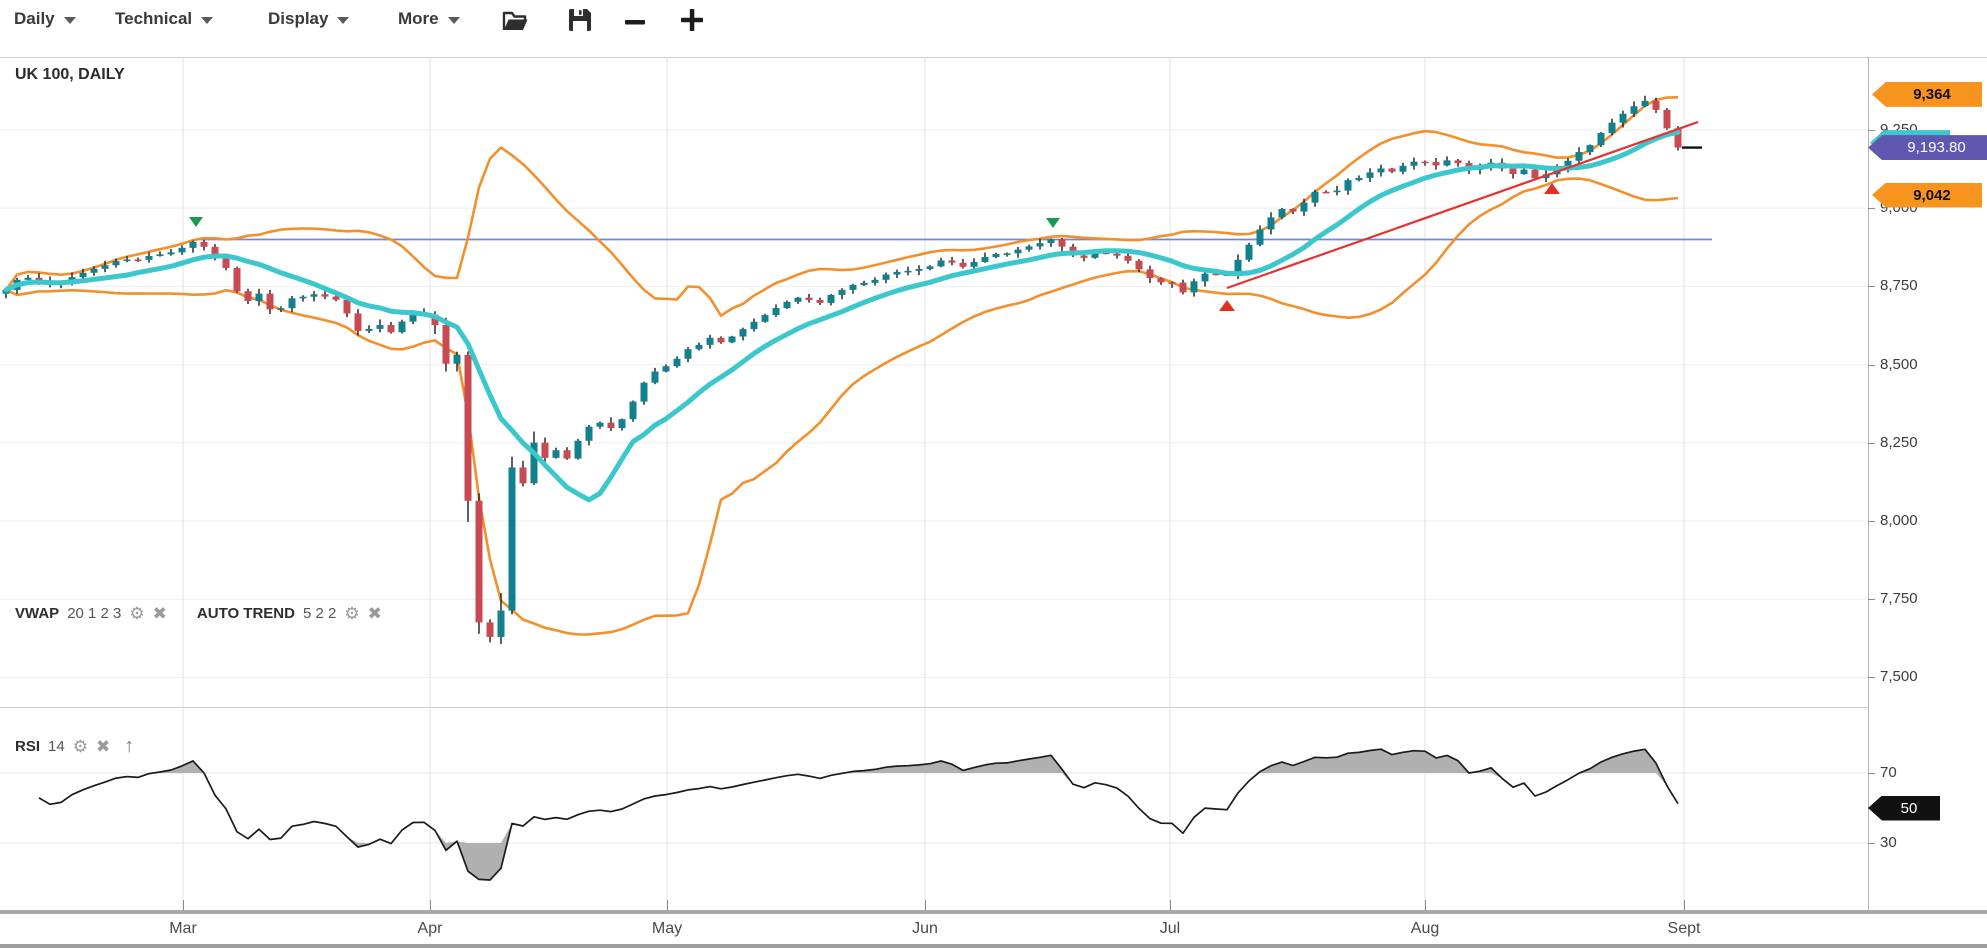  What do you see at coordinates (1871, 287) in the screenshot?
I see `price-8750-tick` at bounding box center [1871, 287].